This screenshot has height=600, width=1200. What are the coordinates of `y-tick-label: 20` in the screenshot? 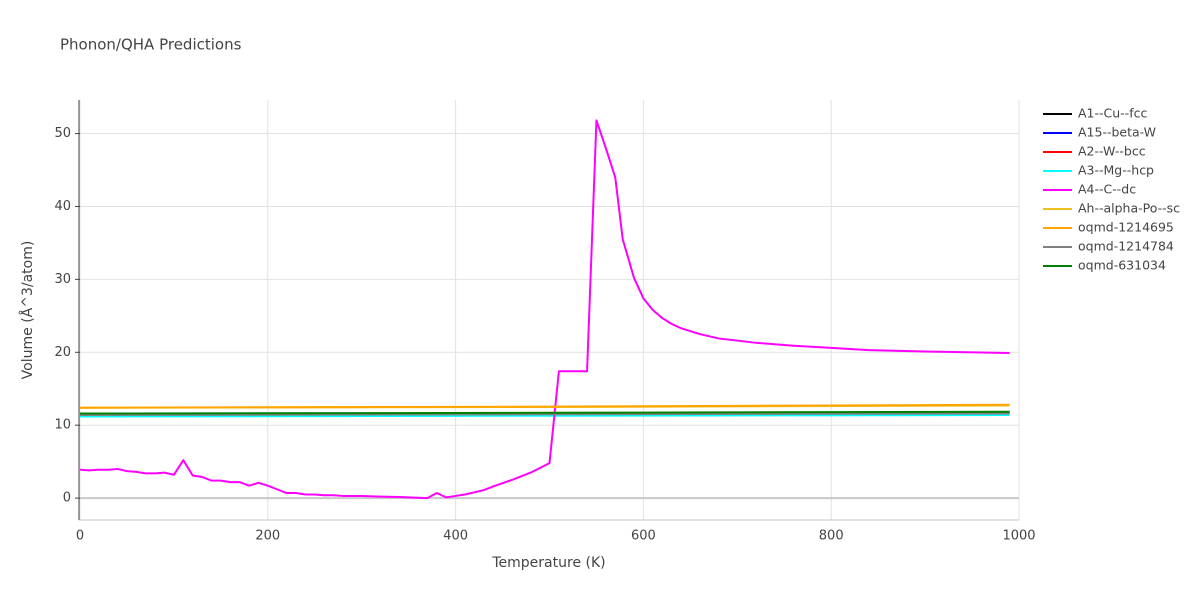 It's located at (62, 352).